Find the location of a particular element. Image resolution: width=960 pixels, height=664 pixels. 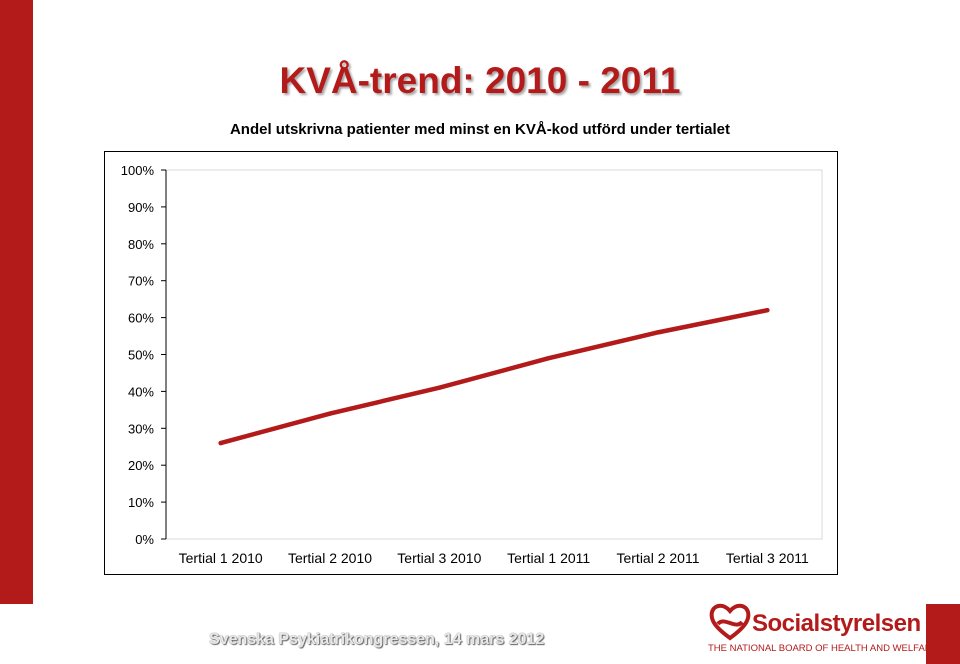

slide-title: KVÅ-trend: 2010 - 2011 is located at coordinates (480, 80).